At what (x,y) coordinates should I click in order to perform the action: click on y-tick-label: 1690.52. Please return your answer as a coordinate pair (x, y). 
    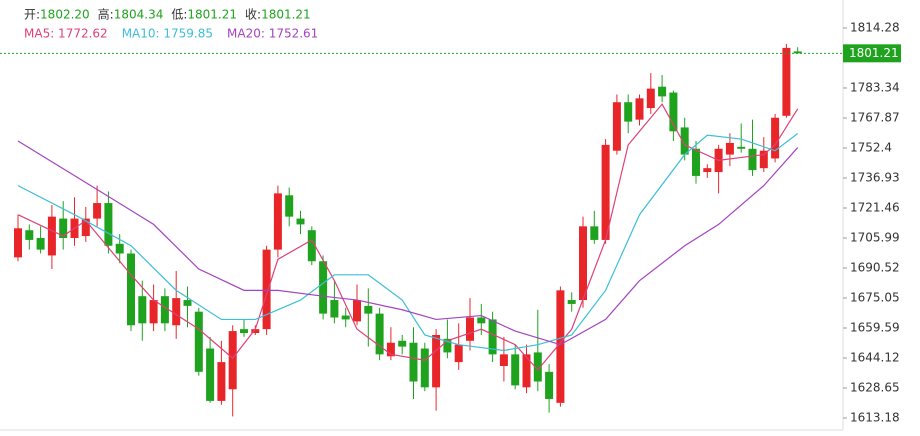
    Looking at the image, I should click on (875, 268).